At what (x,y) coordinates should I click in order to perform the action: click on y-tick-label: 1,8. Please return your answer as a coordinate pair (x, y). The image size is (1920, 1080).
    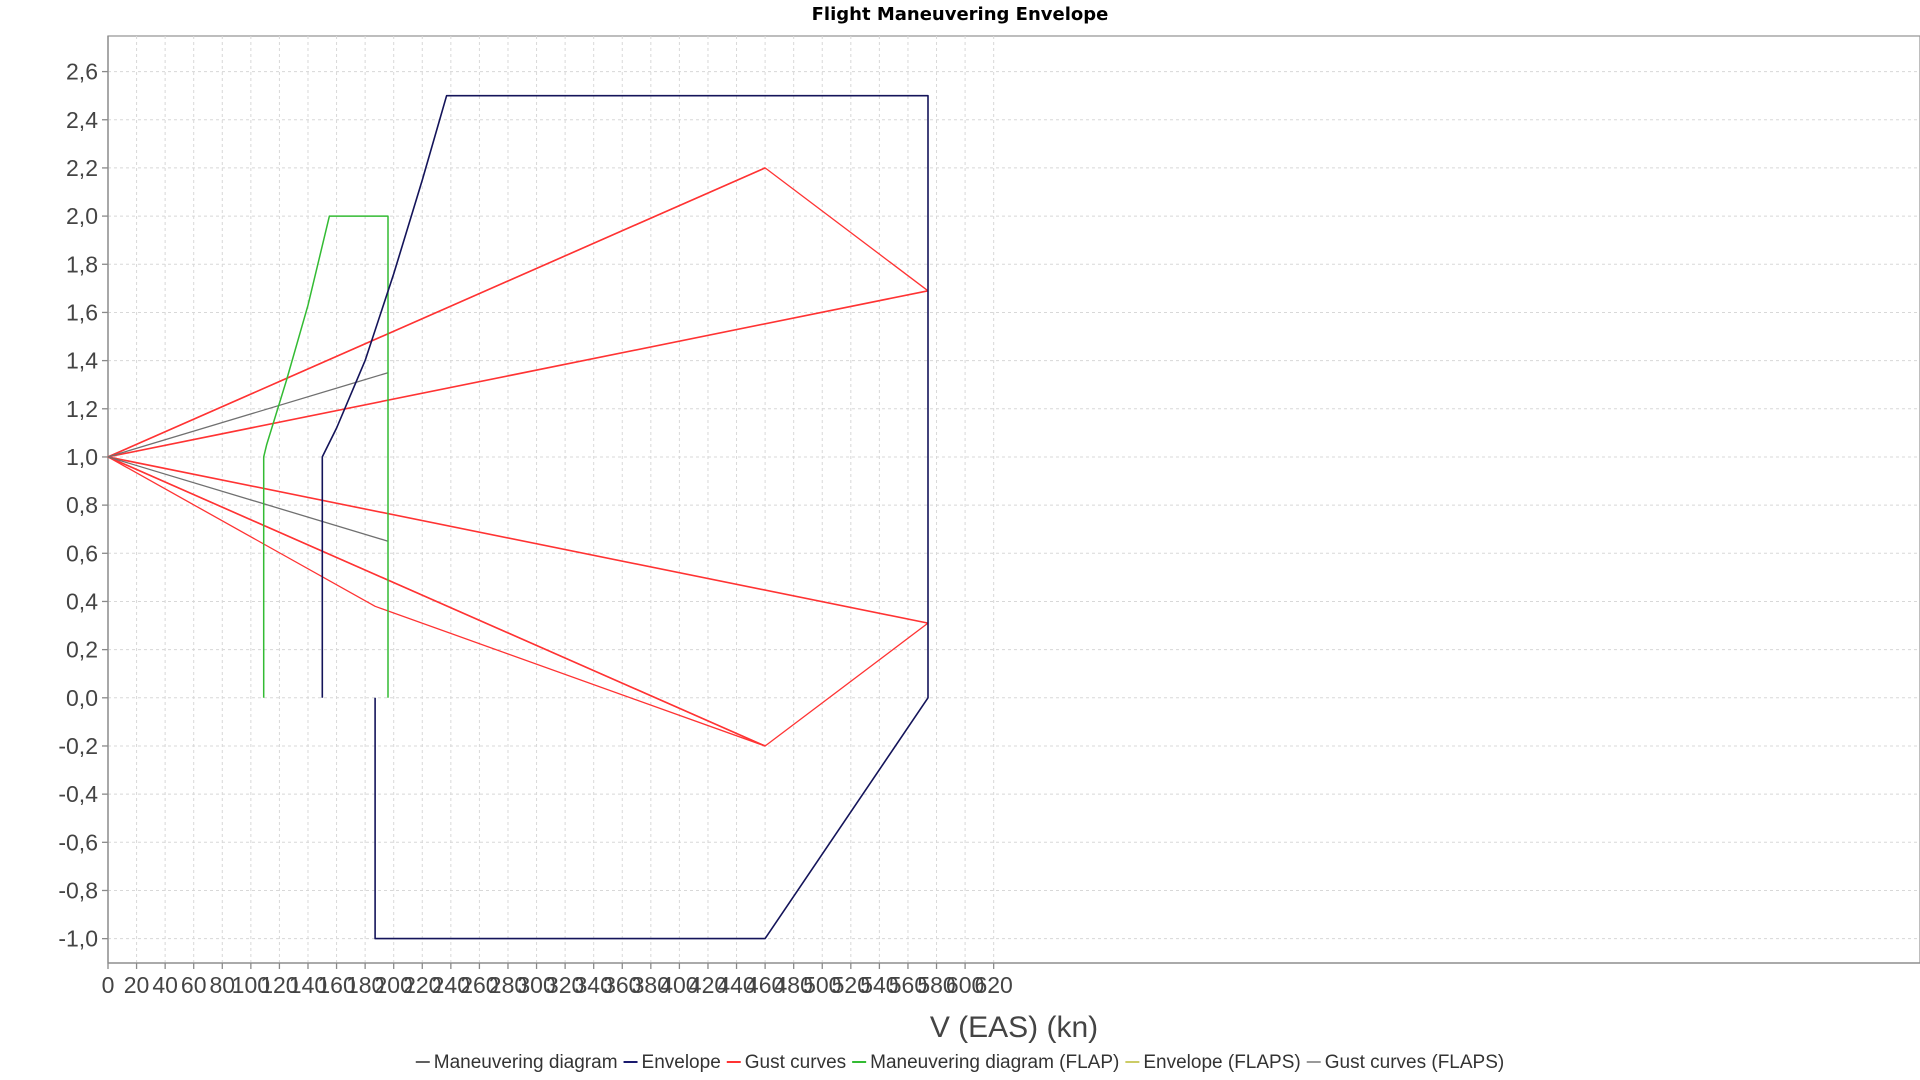
    Looking at the image, I should click on (82, 264).